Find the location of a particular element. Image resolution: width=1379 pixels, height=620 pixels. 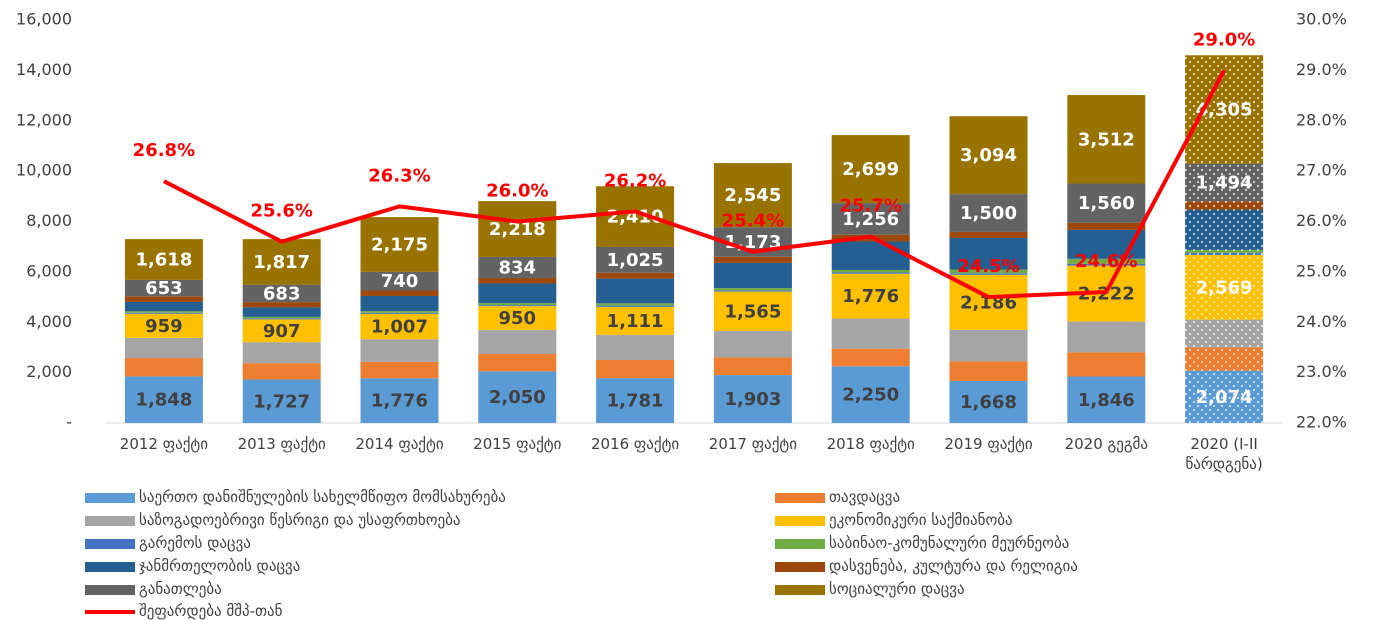

data-label: 1,565 is located at coordinates (752, 311).